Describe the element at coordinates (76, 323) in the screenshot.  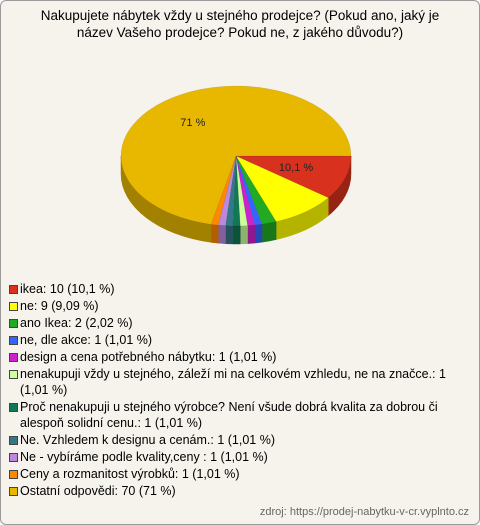
I see `legend-label: ano Ikea: 2 (2,02 %)` at that location.